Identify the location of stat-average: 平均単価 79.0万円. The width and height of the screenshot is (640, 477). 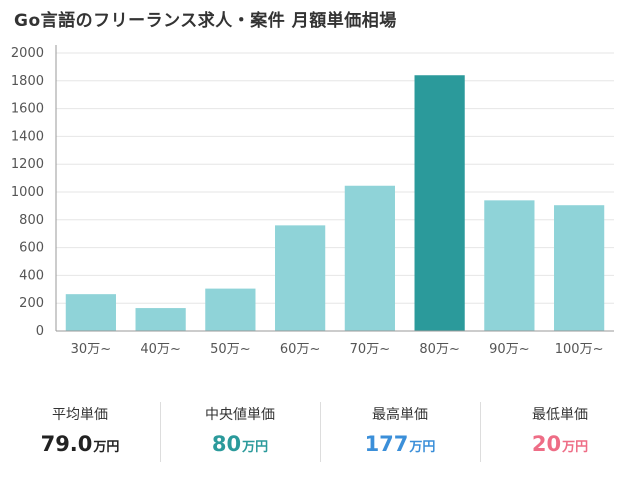
(80, 433).